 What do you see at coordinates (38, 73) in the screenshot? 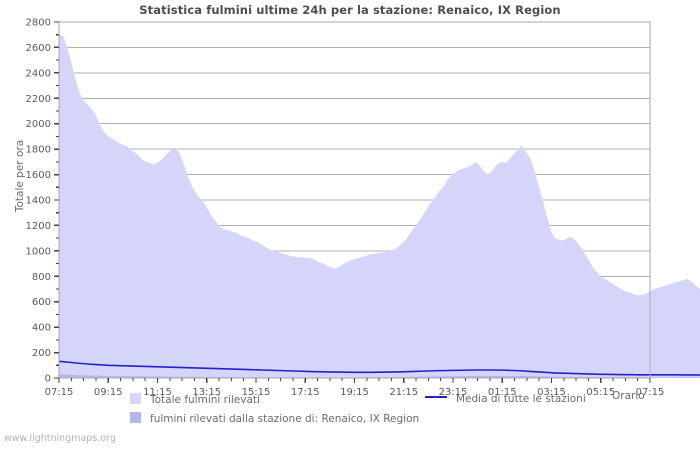
I see `svg-text: 2400` at bounding box center [38, 73].